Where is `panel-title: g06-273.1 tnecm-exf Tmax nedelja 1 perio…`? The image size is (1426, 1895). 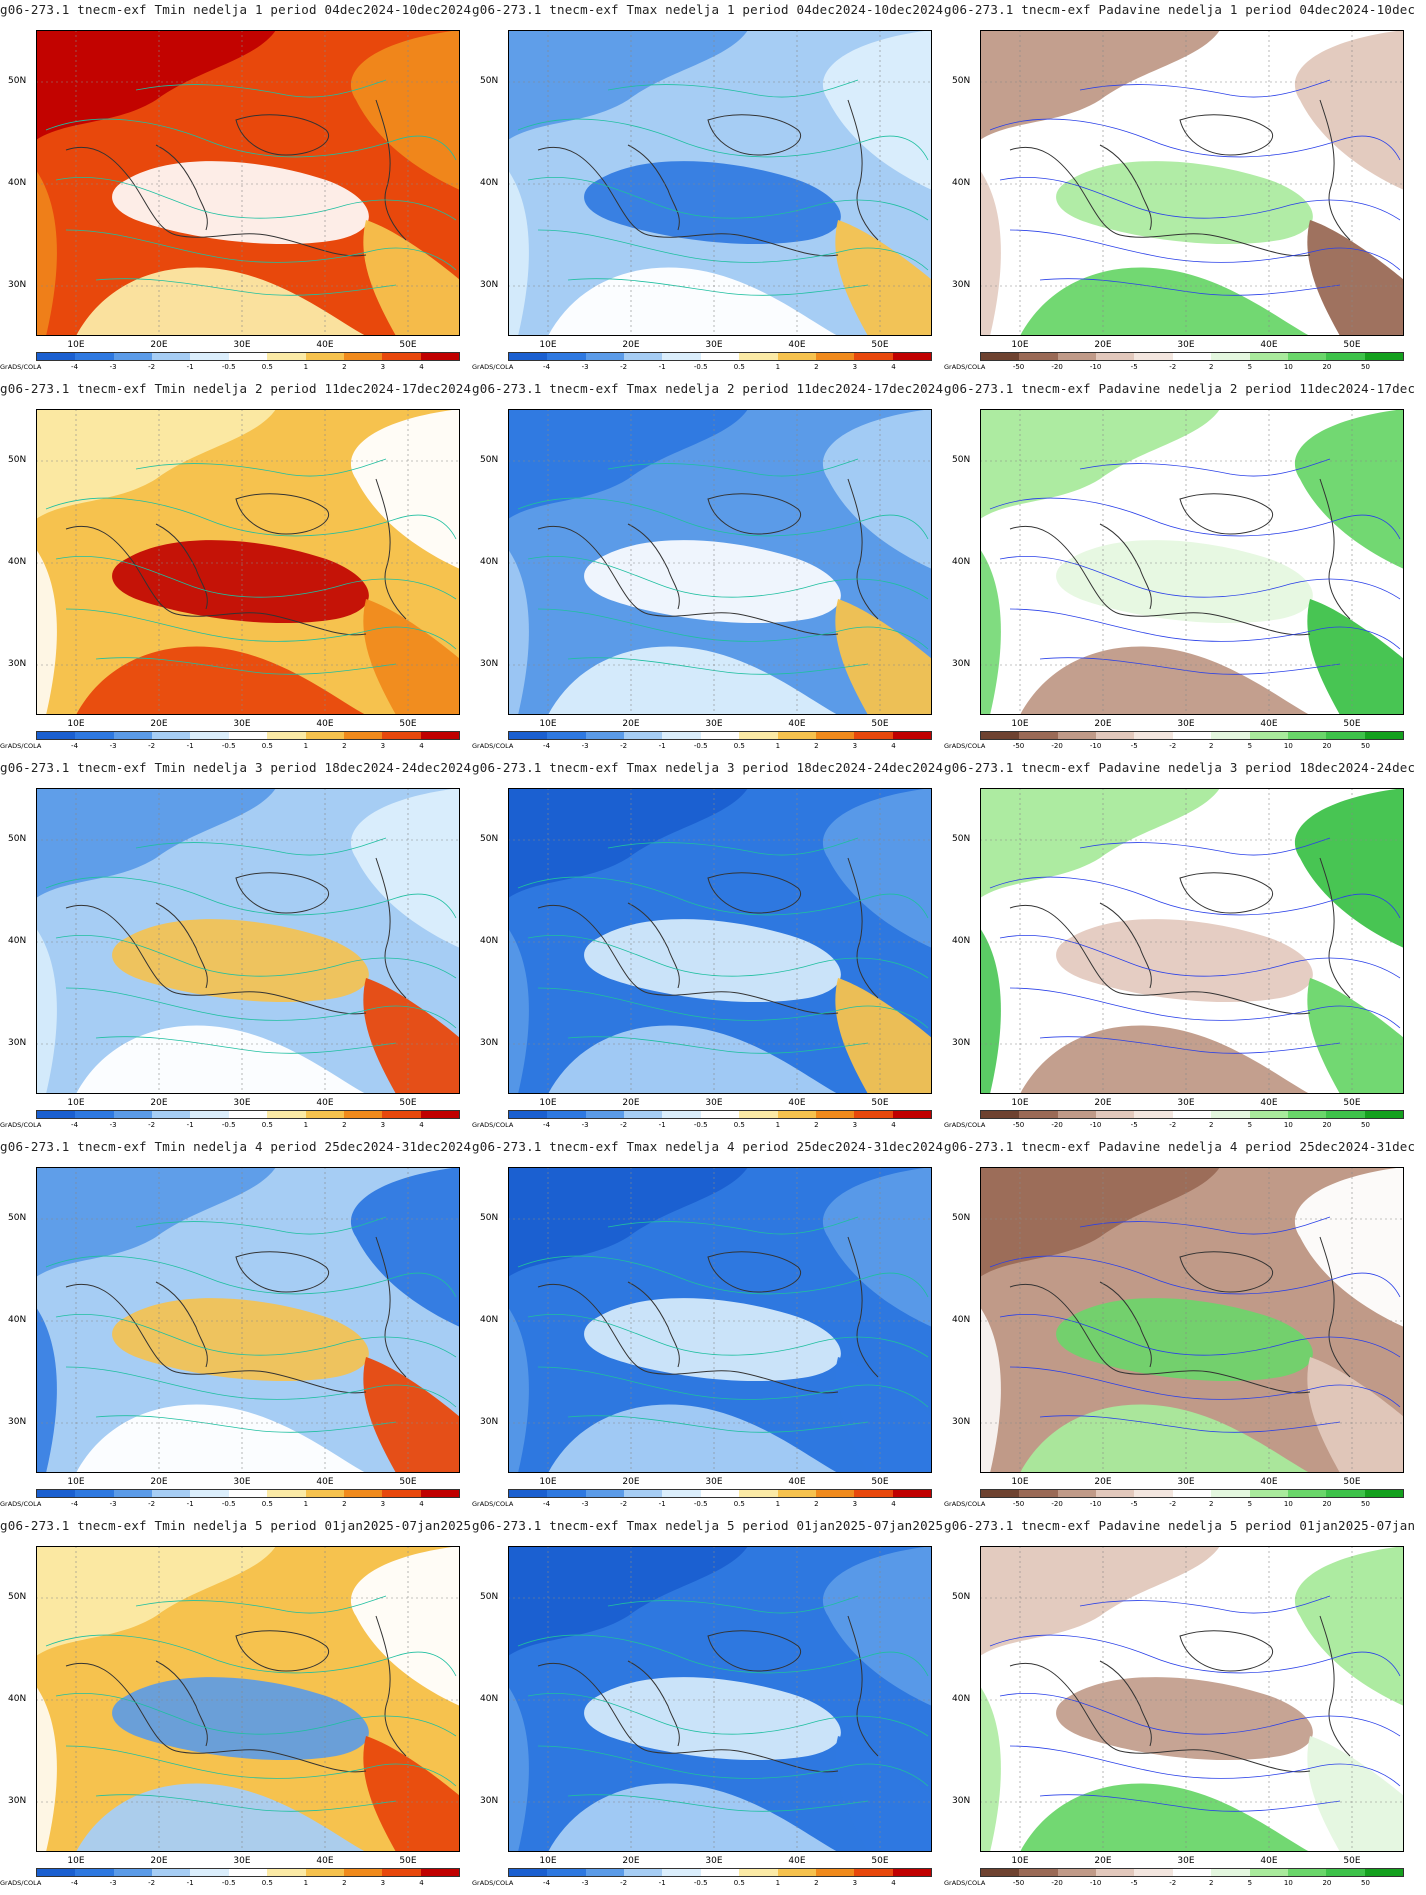 panel-title: g06-273.1 tnecm-exf Tmax nedelja 1 perio… is located at coordinates (708, 9).